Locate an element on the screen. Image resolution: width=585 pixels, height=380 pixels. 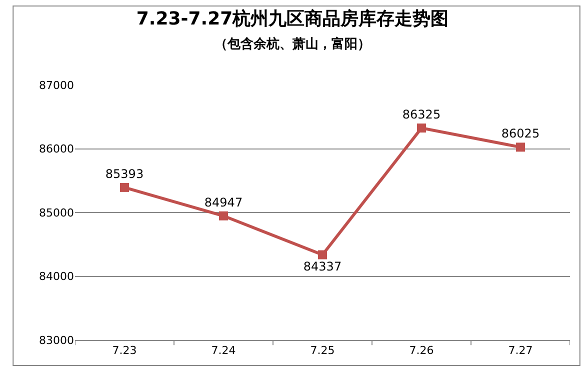
x-tick-label: 7.23 is located at coordinates (124, 351).